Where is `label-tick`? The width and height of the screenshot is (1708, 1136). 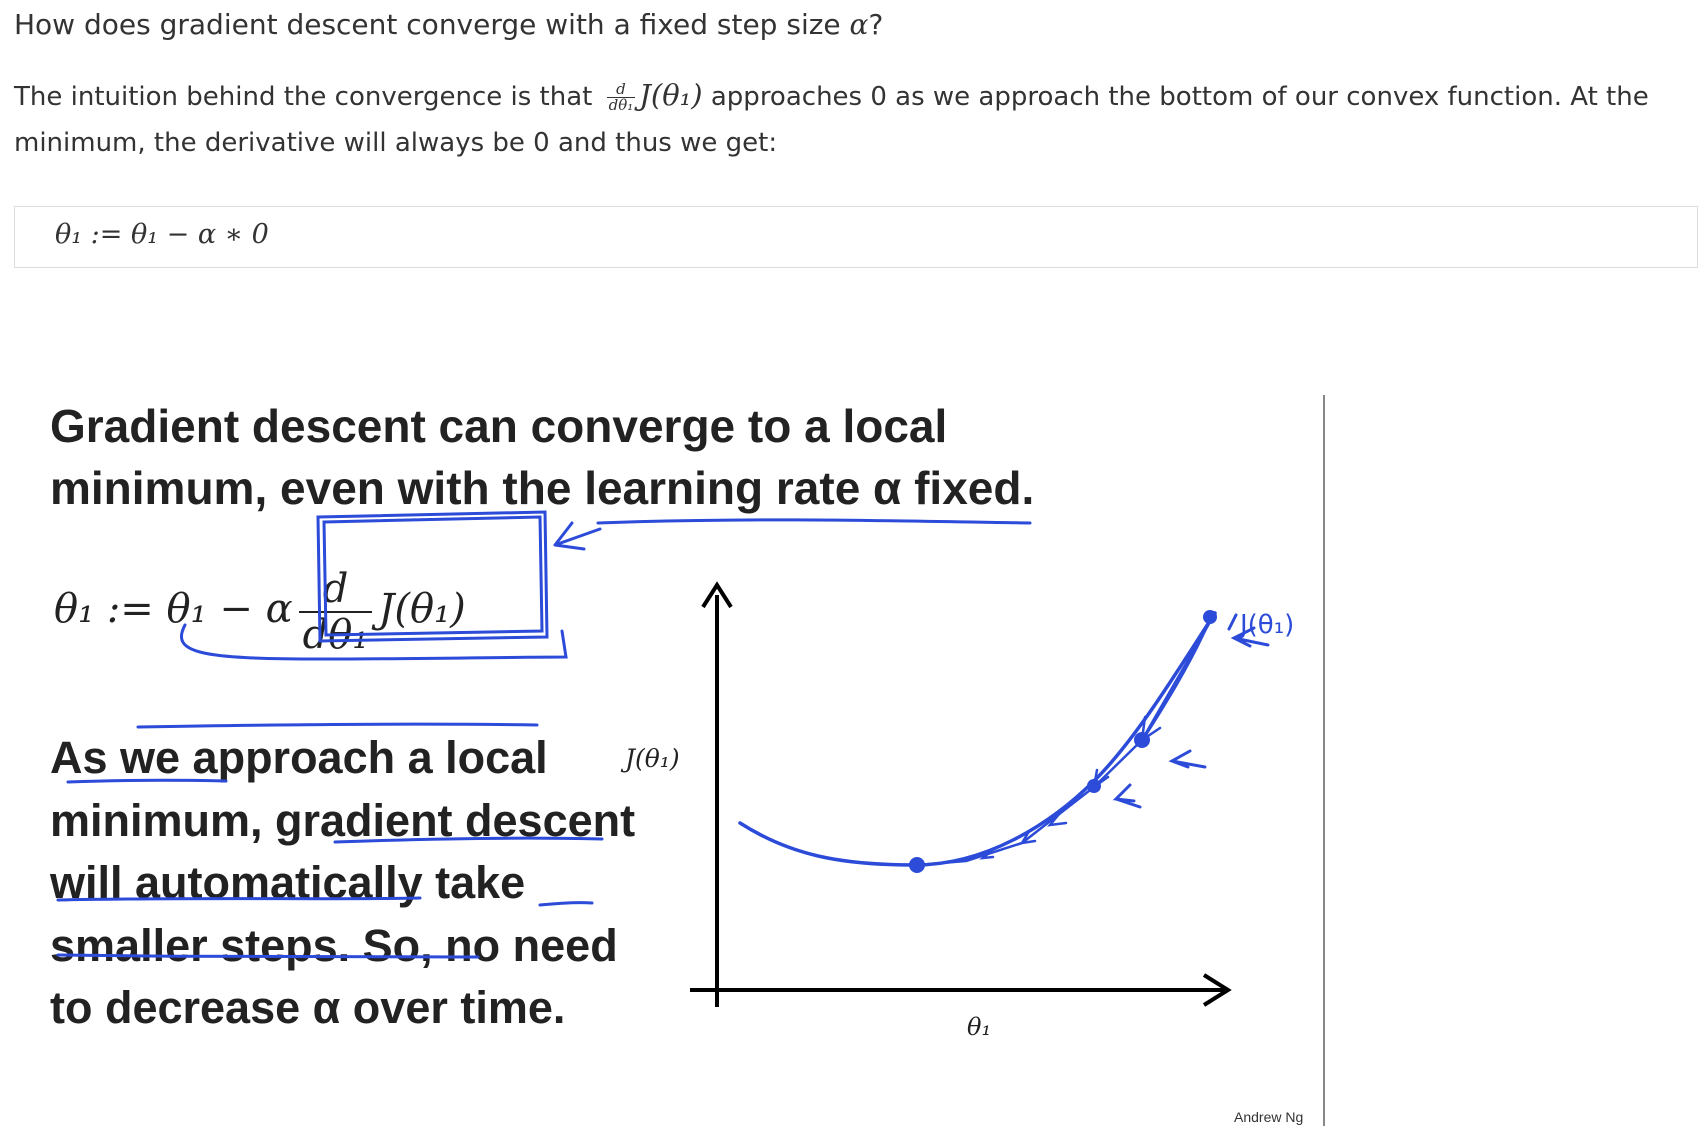
label-tick is located at coordinates (1232, 622).